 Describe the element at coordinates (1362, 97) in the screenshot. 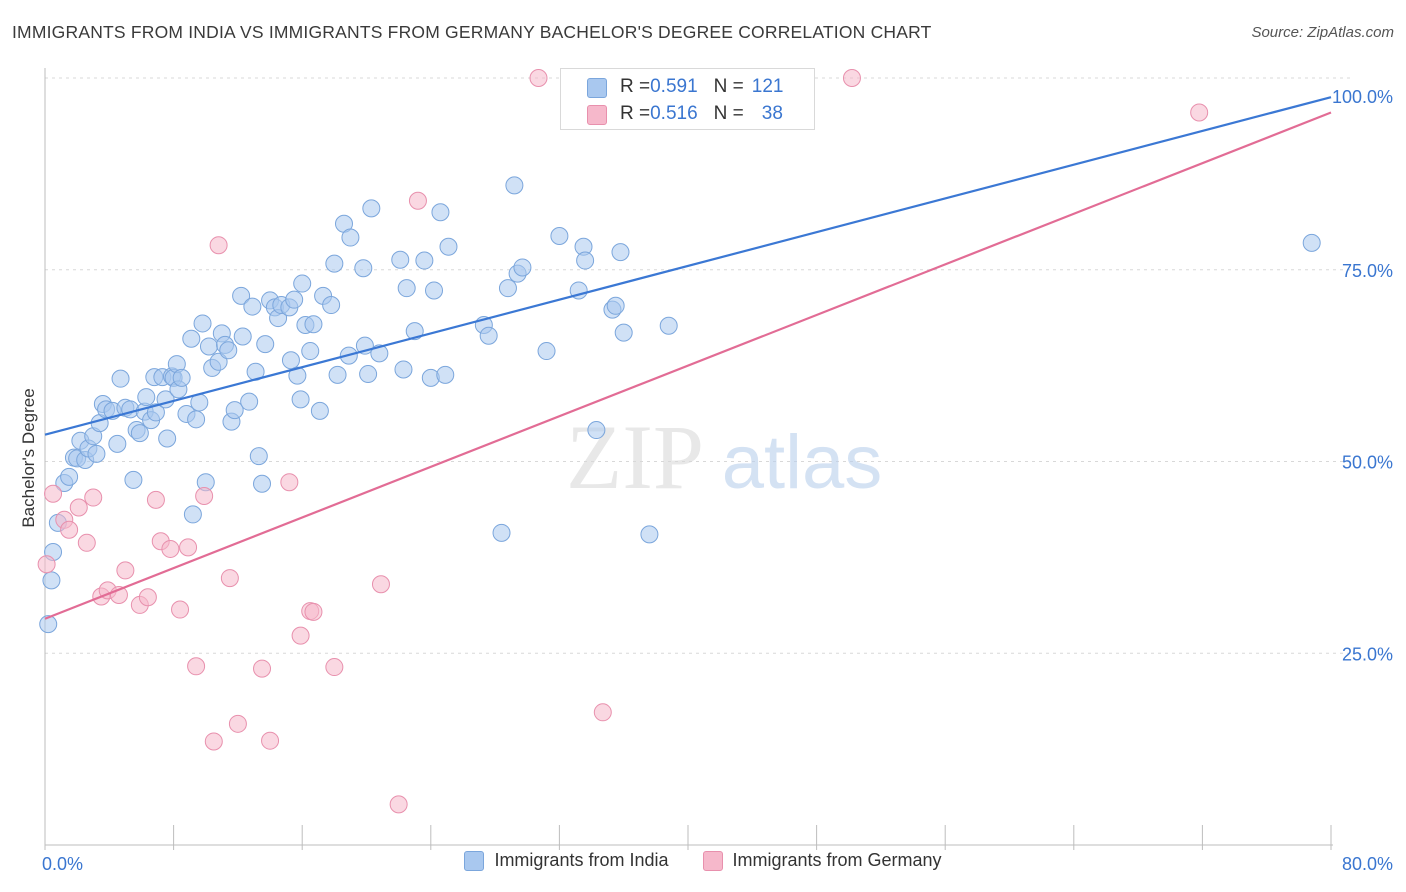

I see `y-tick-label: 100.0%` at that location.